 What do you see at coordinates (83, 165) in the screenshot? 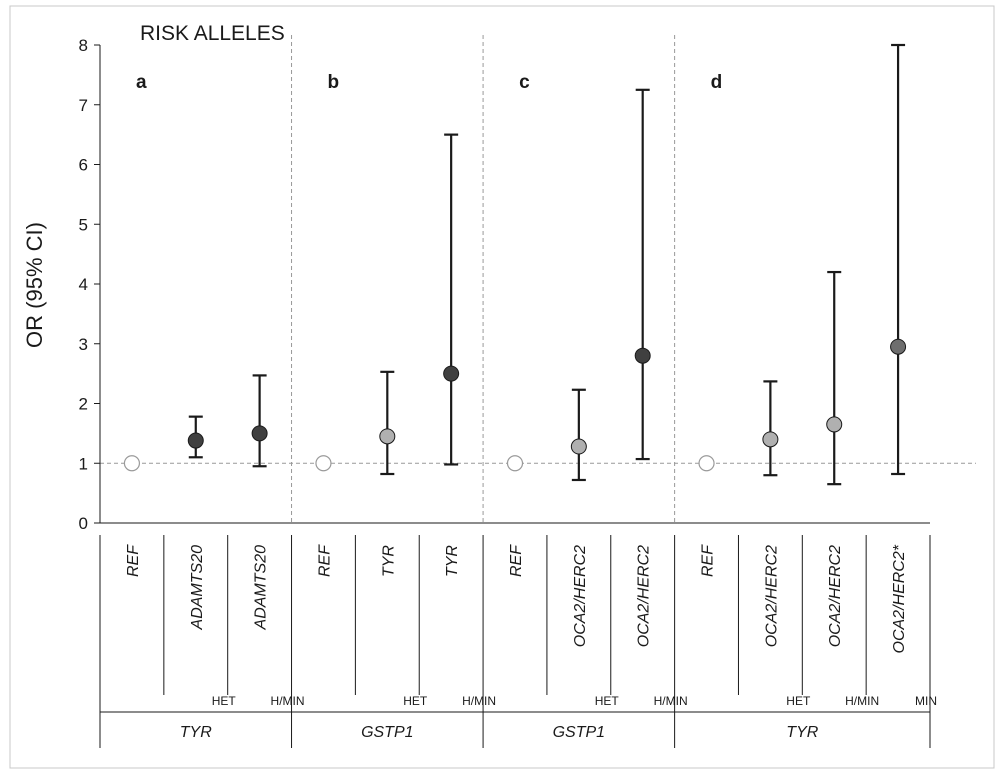
I see `y-tick-label: 6` at bounding box center [83, 165].